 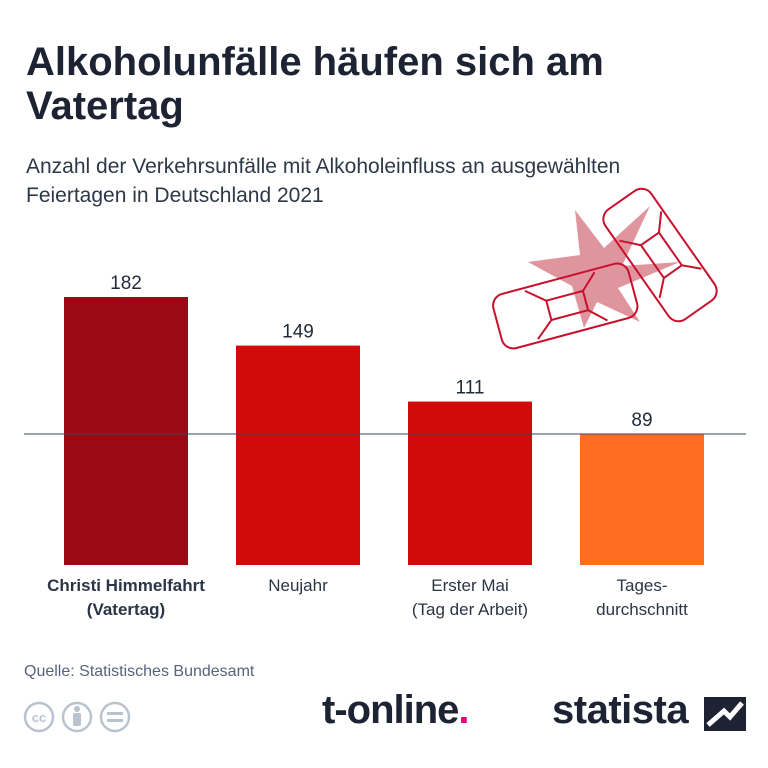 I want to click on value-label-3: 89, so click(x=641, y=420).